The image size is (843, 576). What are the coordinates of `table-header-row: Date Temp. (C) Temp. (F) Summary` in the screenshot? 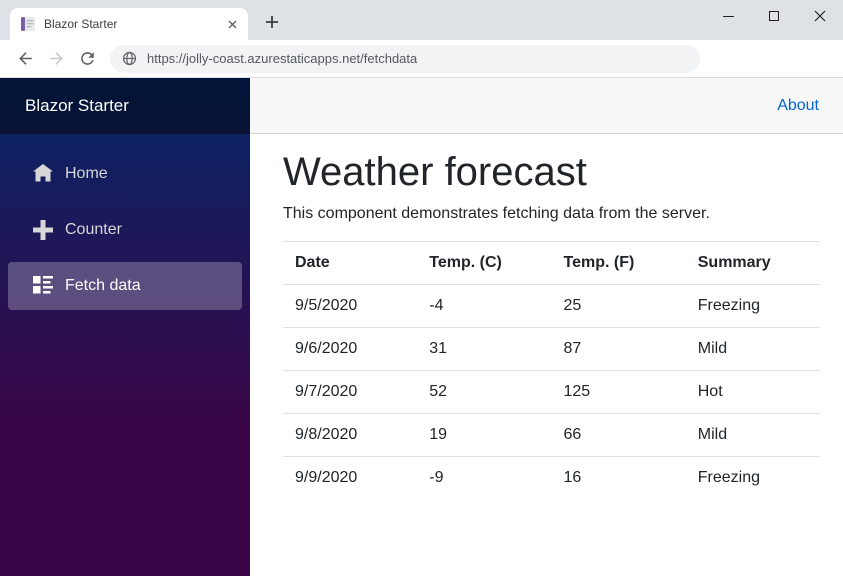 It's located at (551, 263).